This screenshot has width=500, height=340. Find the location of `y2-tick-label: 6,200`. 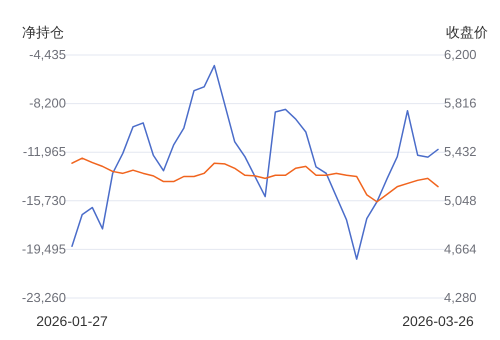

y2-tick-label: 6,200 is located at coordinates (460, 54).